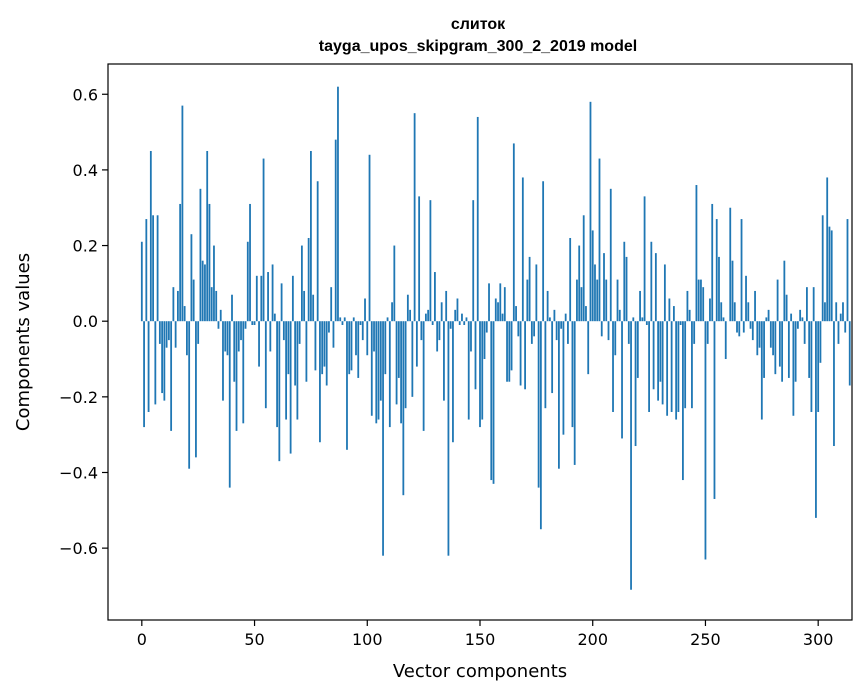  I want to click on x-axis-ticks: 0 50 100 150 200 250 300, so click(485, 634).